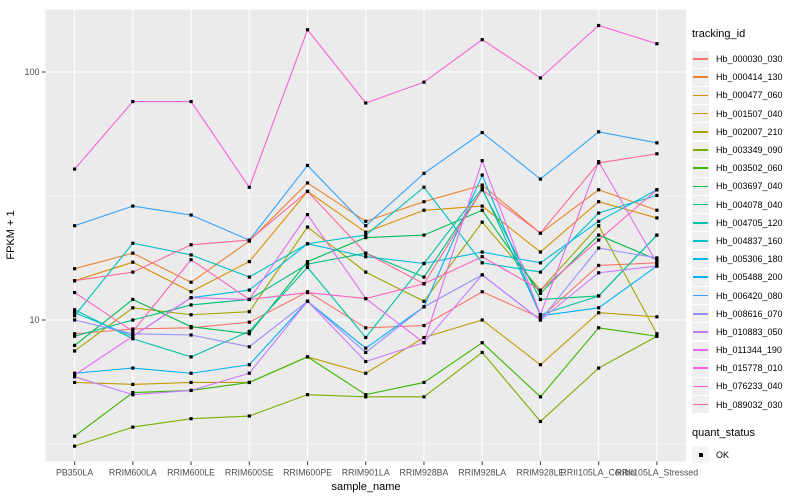 This screenshot has width=800, height=500. I want to click on legend-item: Hb_004837_160, so click(745, 241).